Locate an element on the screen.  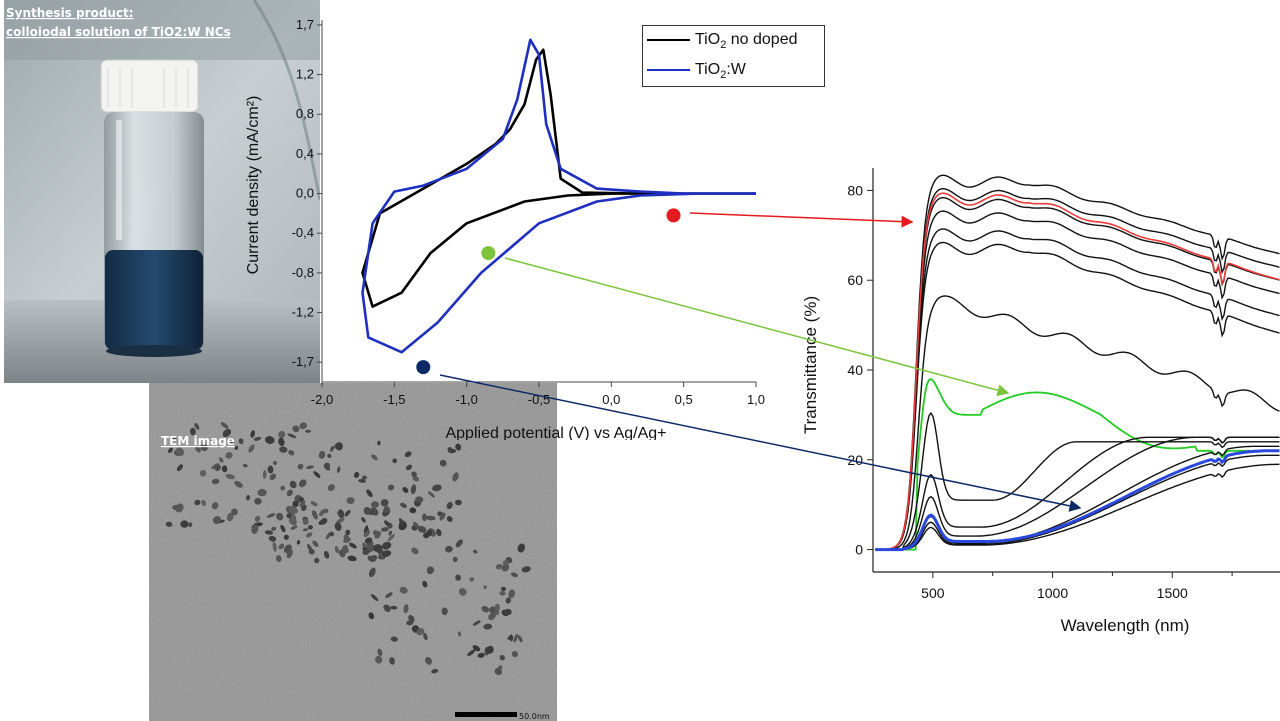
legend-item-undoped: TiO2 no doped is located at coordinates (733, 40).